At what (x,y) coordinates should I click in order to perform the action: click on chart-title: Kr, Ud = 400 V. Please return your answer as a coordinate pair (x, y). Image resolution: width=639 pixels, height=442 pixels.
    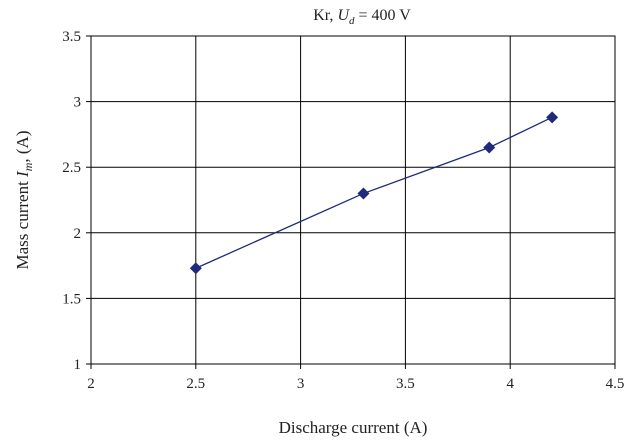
    Looking at the image, I should click on (362, 17).